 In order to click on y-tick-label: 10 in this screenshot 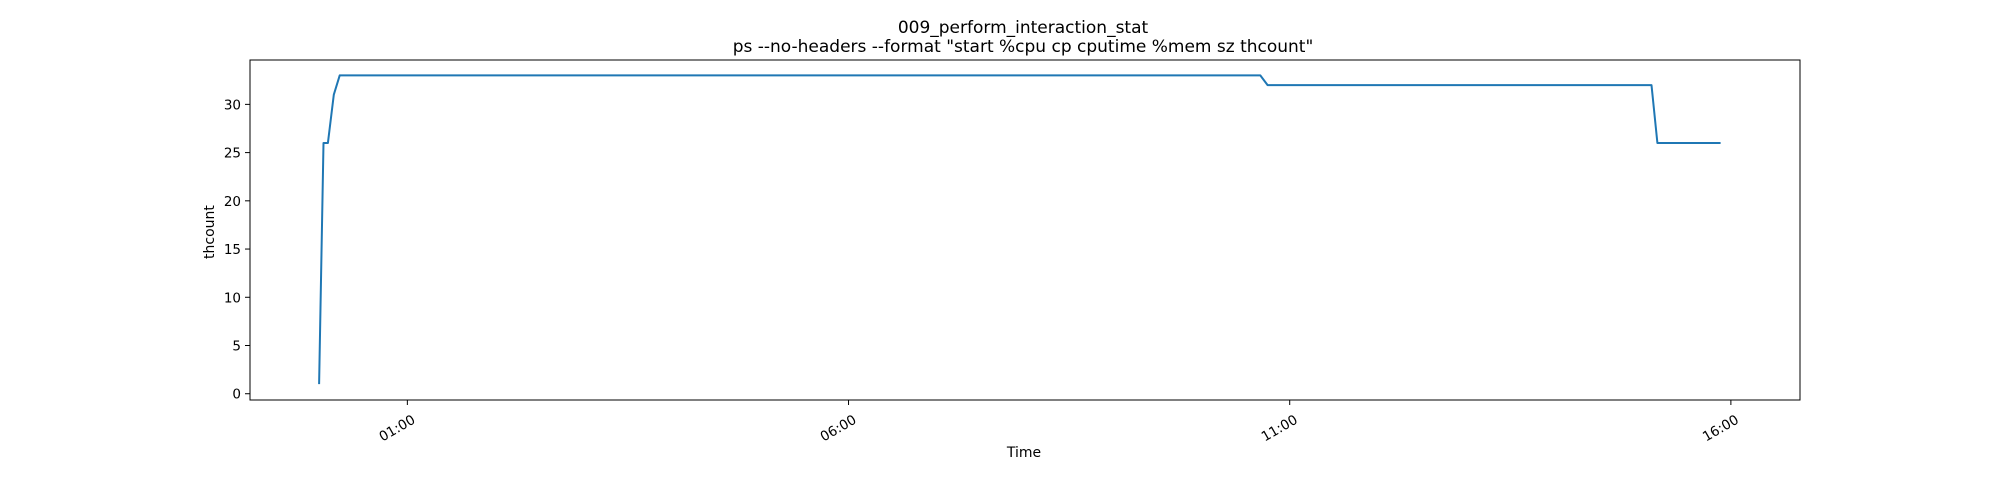, I will do `click(232, 298)`.